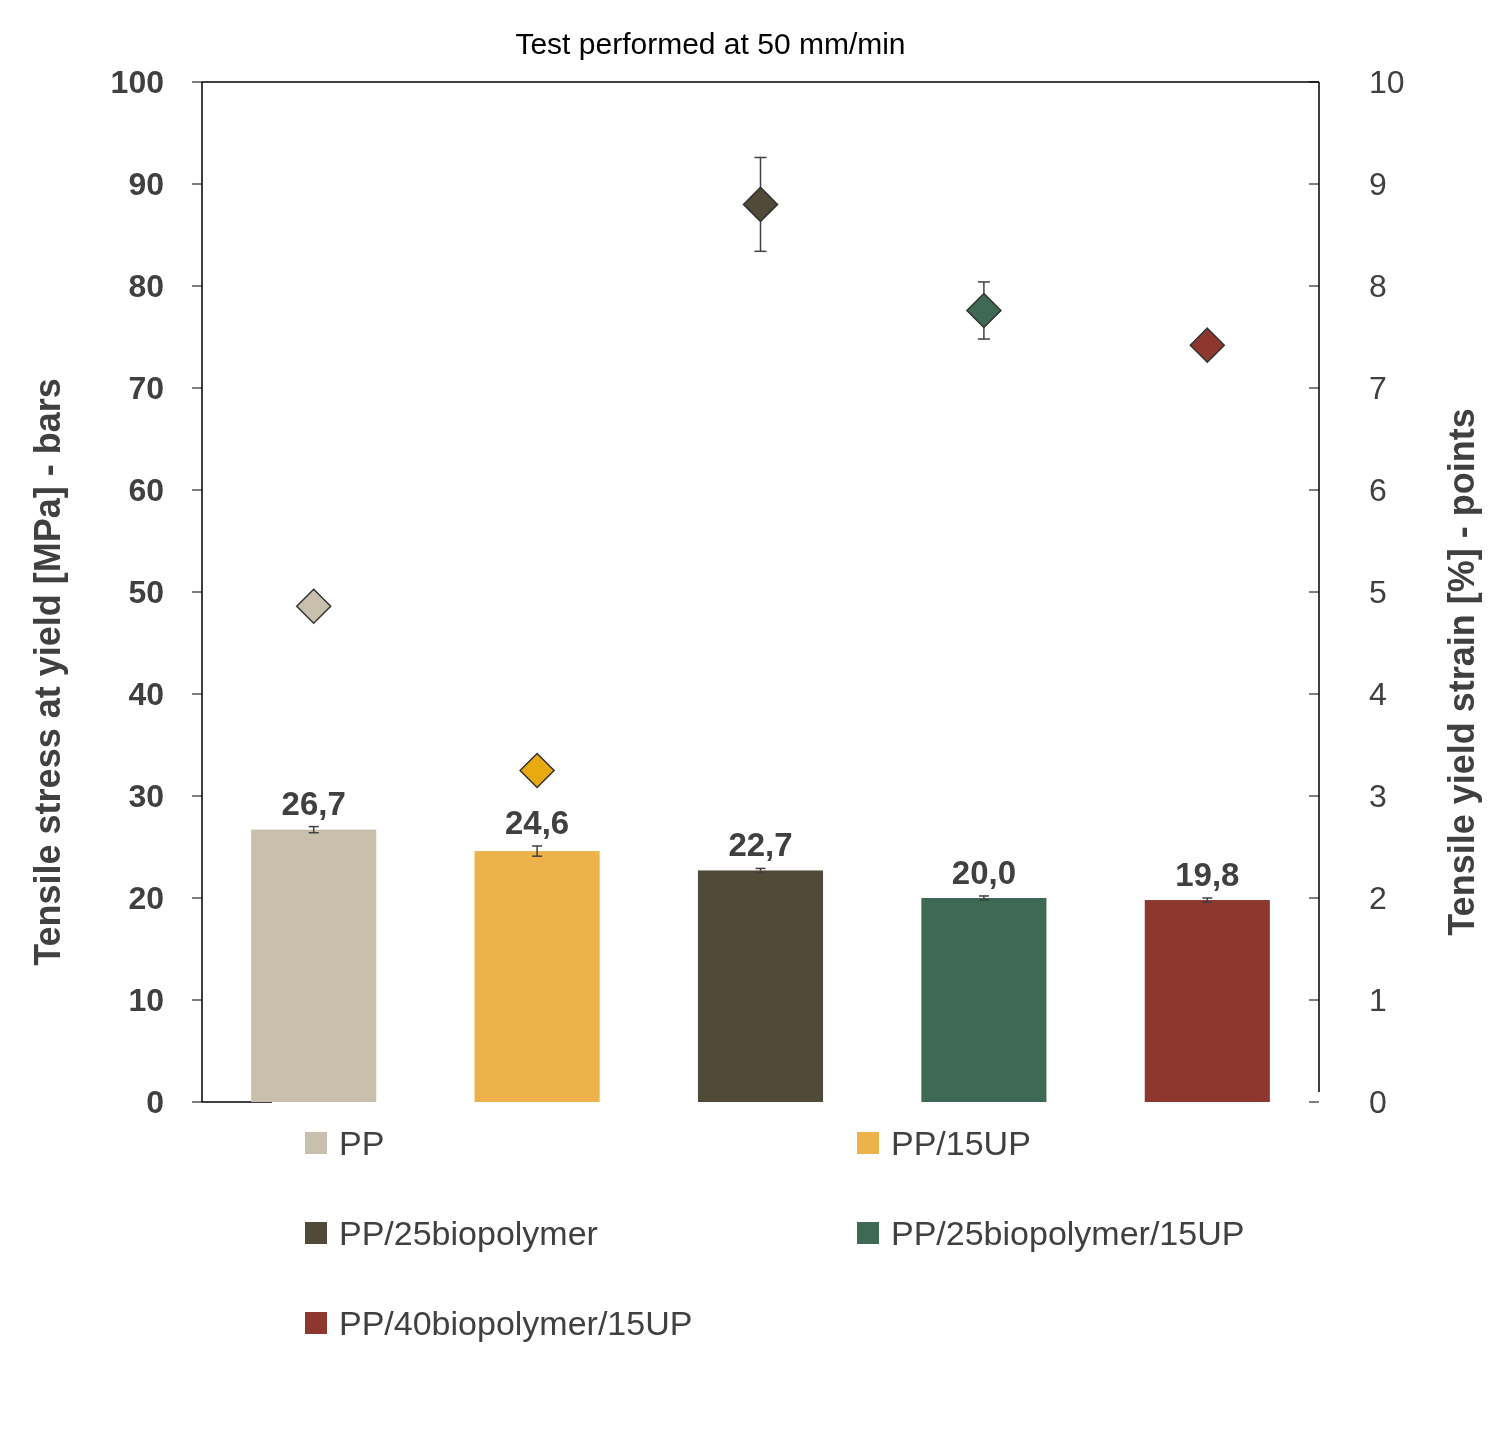 The image size is (1505, 1435). What do you see at coordinates (137, 82) in the screenshot?
I see `y-tick-label: 100` at bounding box center [137, 82].